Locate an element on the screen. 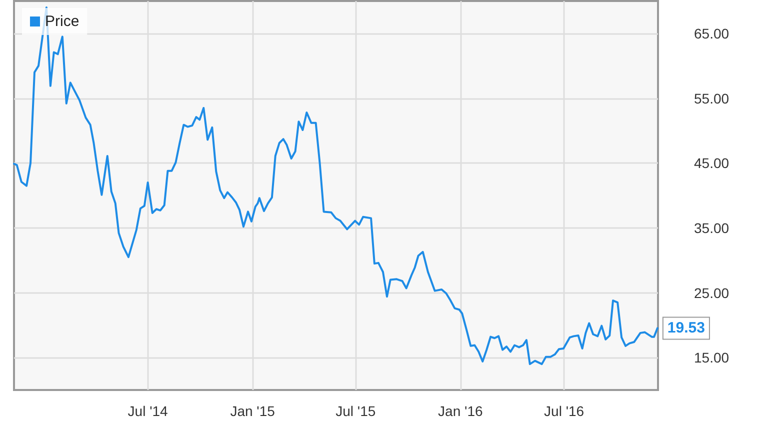 The image size is (764, 432). y-tick-label: 35.00 is located at coordinates (712, 228).